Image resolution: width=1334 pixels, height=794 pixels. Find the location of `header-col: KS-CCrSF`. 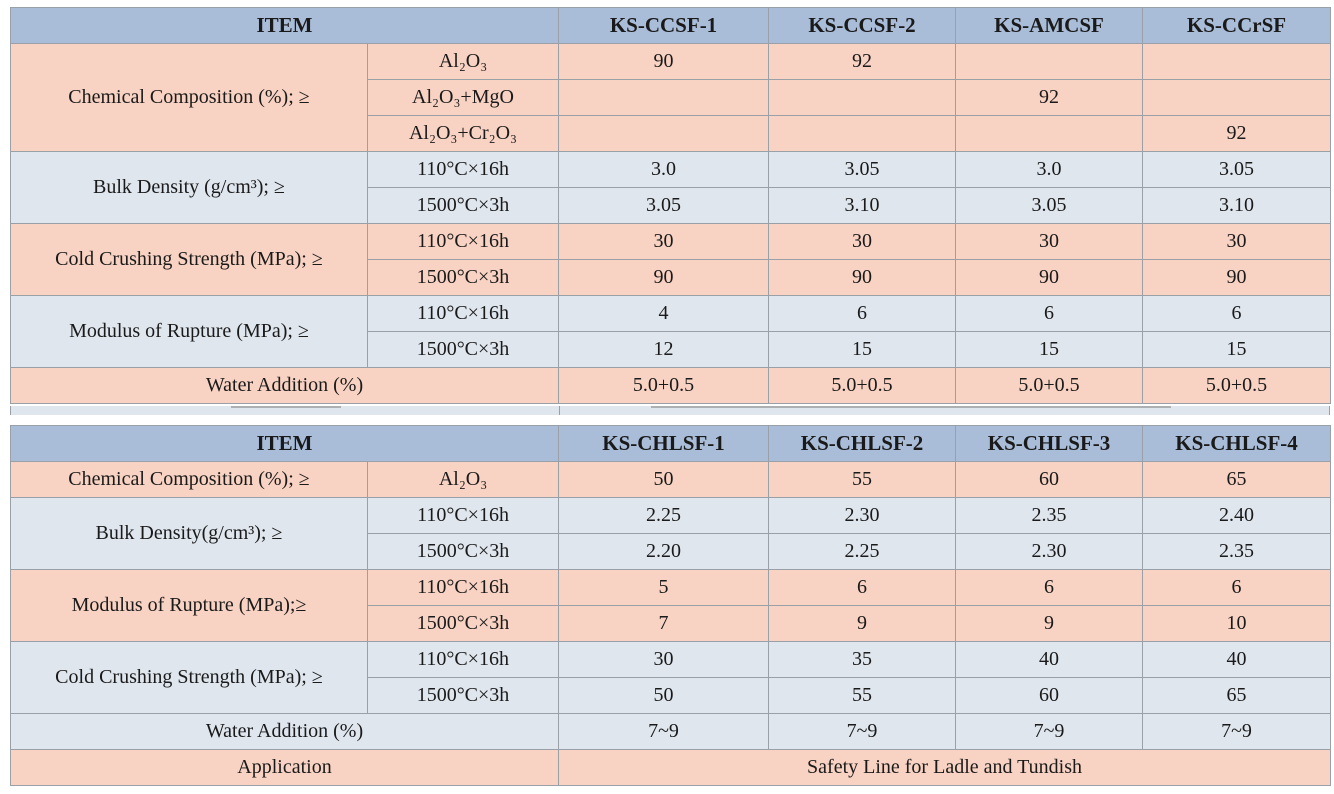

header-col: KS-CCrSF is located at coordinates (1237, 25).